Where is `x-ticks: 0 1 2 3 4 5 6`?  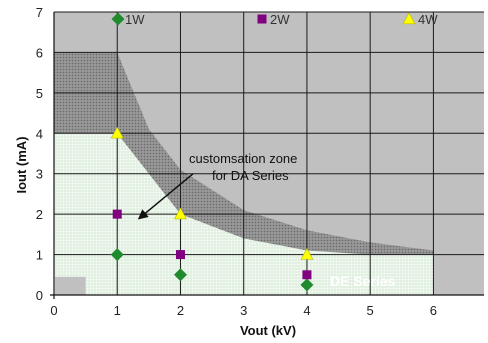 x-ticks: 0 1 2 3 4 5 6 is located at coordinates (243, 310).